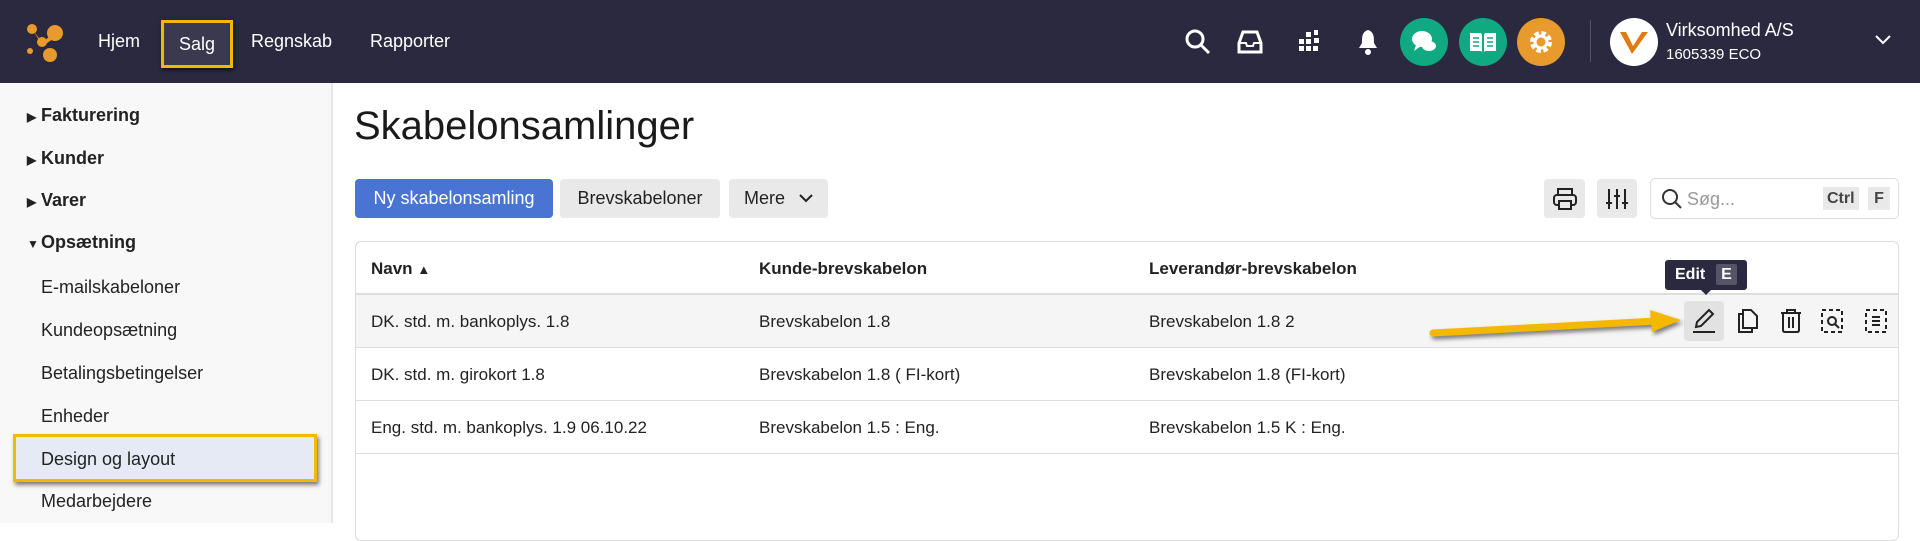 Image resolution: width=1920 pixels, height=541 pixels. What do you see at coordinates (97, 501) in the screenshot?
I see `sidebar-item-medarbejdere: Medarbejdere` at bounding box center [97, 501].